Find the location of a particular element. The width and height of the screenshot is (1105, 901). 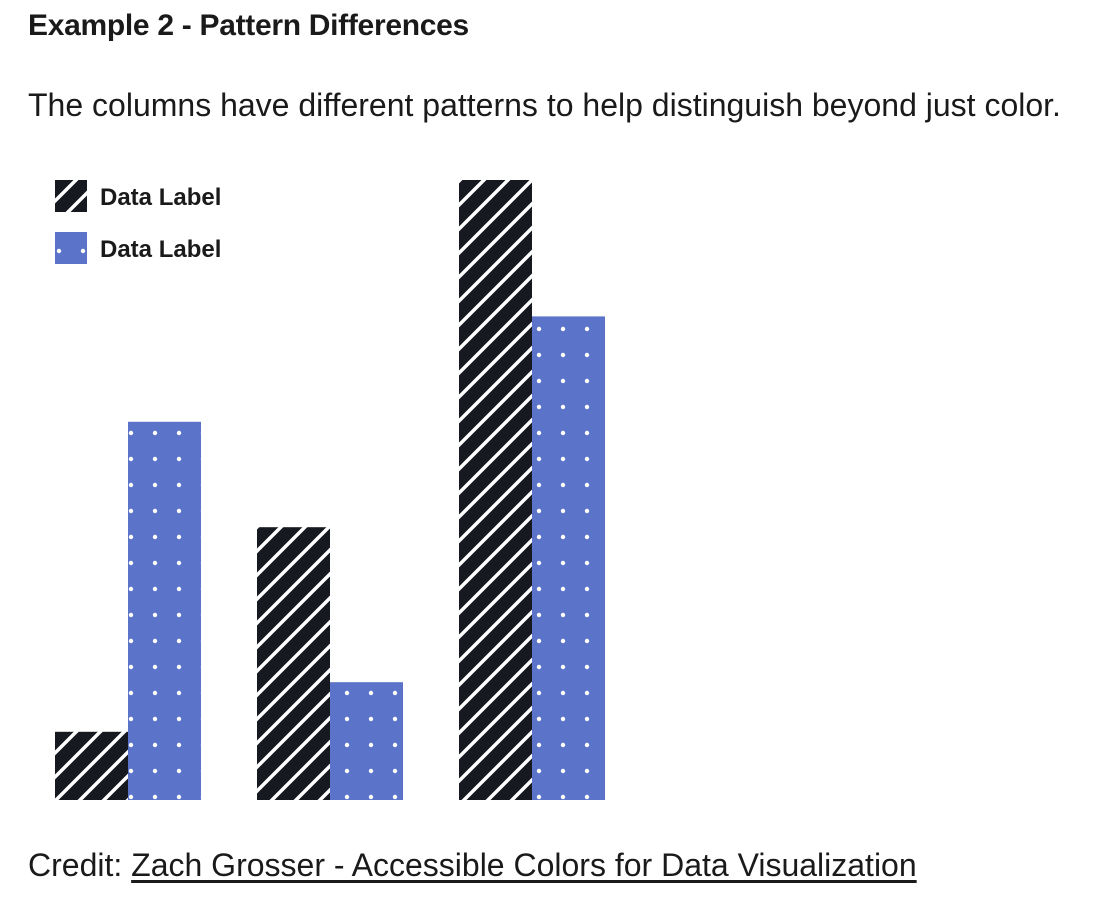

legend-label-2: Data Label is located at coordinates (160, 249).